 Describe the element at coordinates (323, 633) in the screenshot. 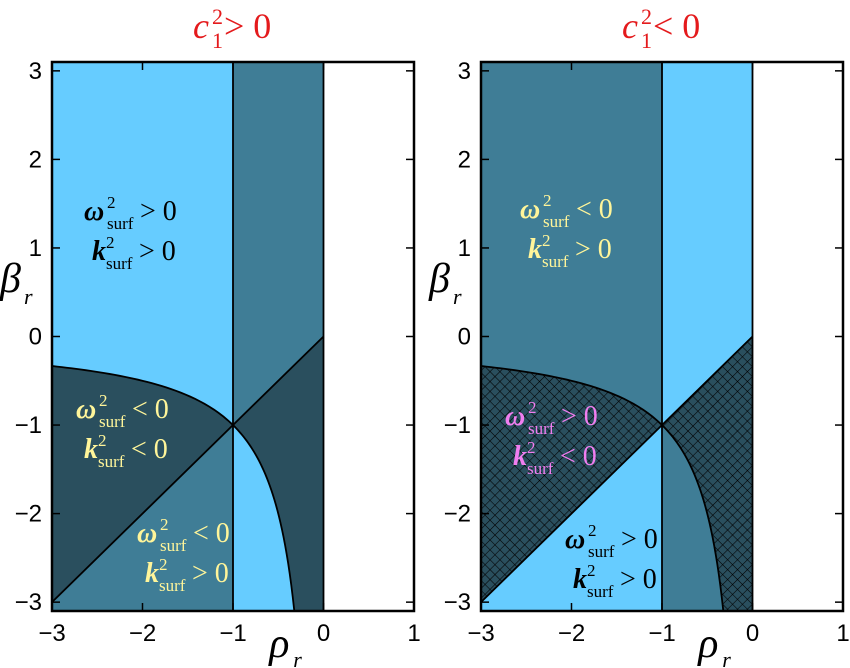

I see `x-tick-label: 0` at that location.